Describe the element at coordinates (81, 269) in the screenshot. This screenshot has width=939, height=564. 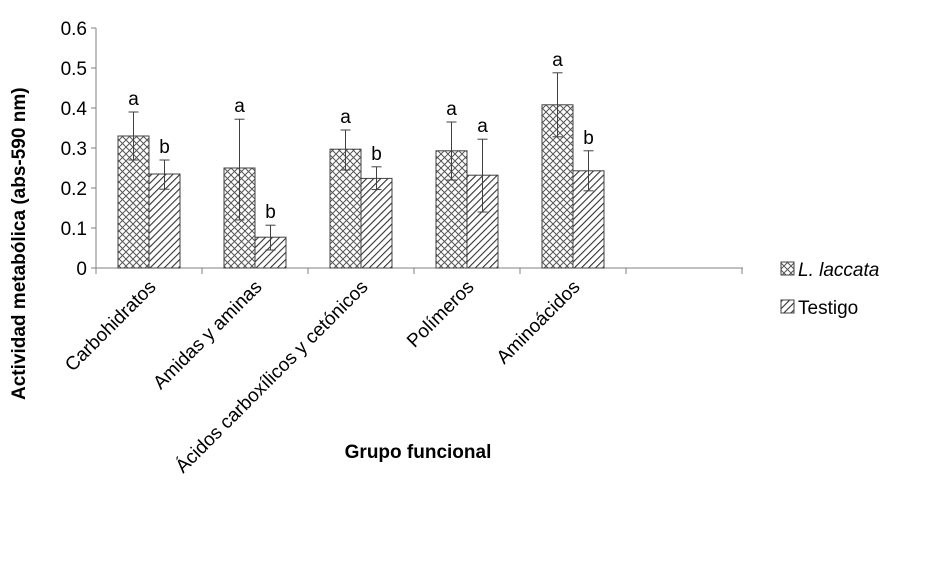
I see `y-tick-label: 0` at that location.